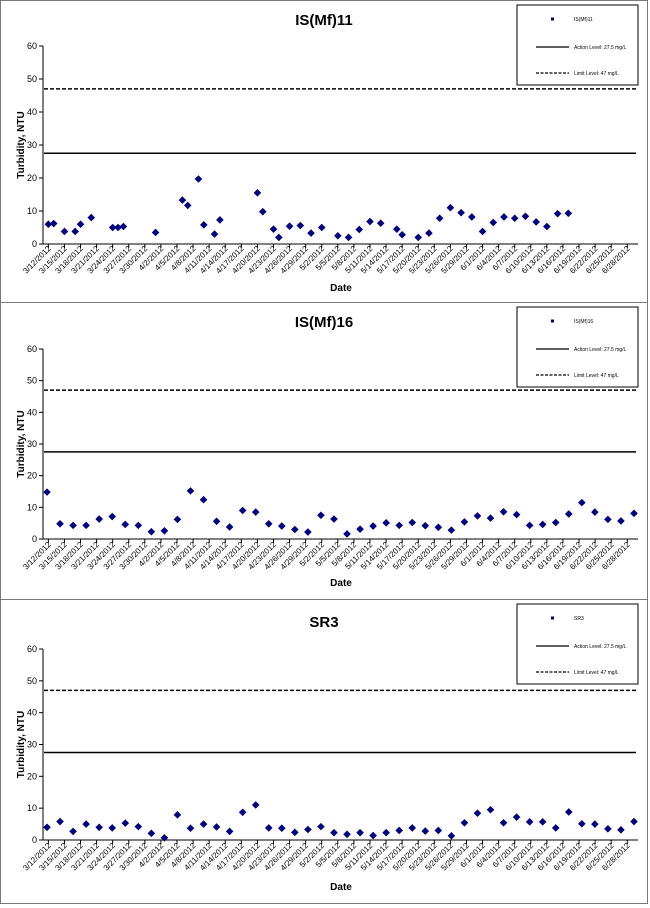  Describe the element at coordinates (32, 211) in the screenshot. I see `chart-1-y-tick-label: 10` at that location.